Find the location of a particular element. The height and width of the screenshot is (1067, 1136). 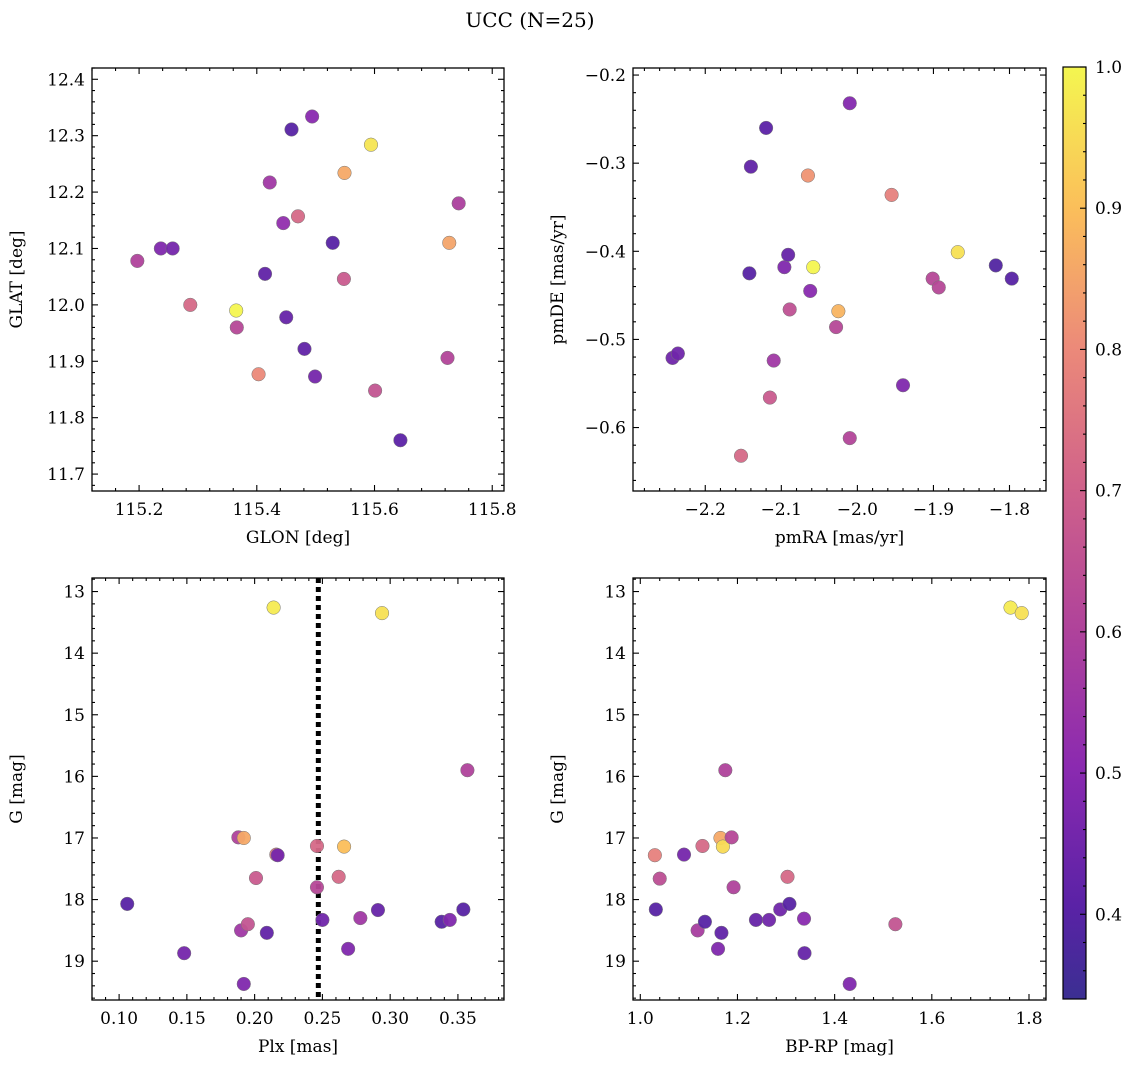

y-tick-label: −0.4 is located at coordinates (605, 252).